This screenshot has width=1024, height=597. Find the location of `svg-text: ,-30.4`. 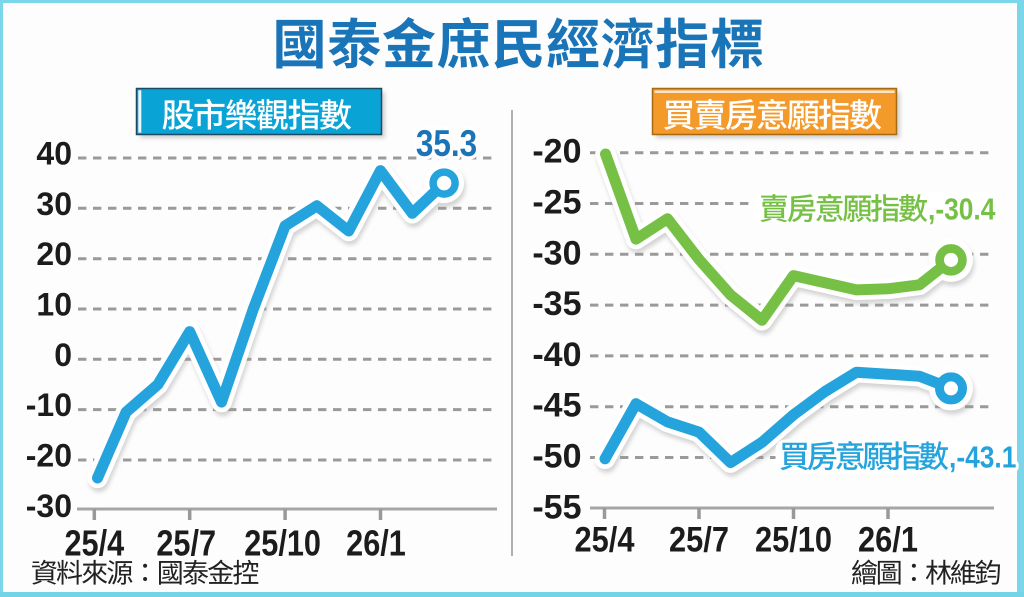

svg-text: ,-30.4 is located at coordinates (961, 210).